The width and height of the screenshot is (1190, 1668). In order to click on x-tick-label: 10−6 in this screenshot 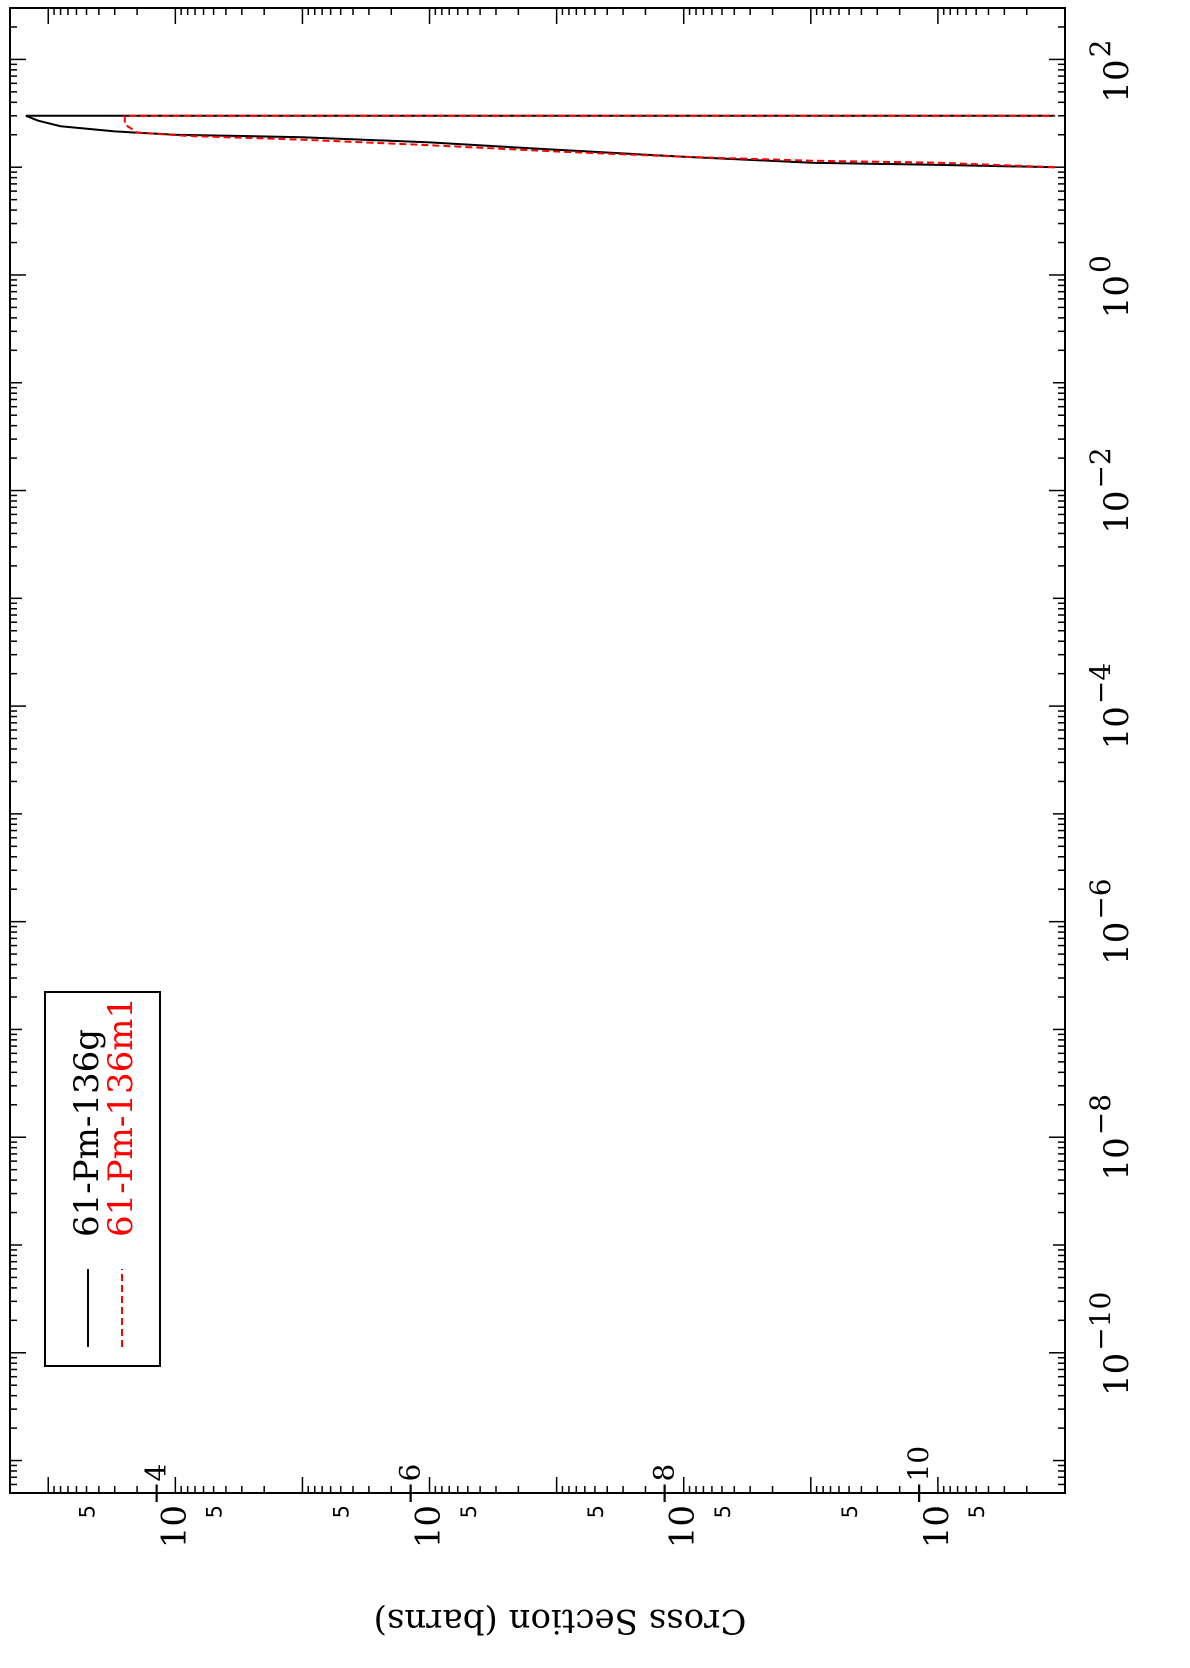, I will do `click(1110, 921)`.